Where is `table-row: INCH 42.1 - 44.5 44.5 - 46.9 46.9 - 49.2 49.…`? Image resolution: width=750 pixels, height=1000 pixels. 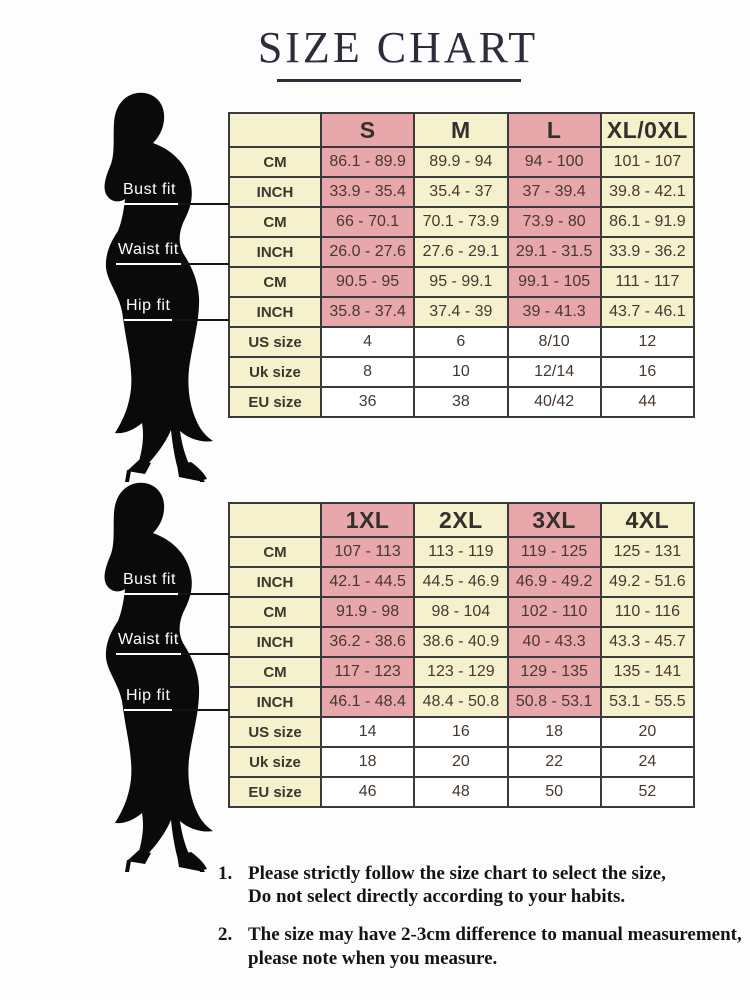 table-row: INCH 42.1 - 44.5 44.5 - 46.9 46.9 - 49.2 49.… is located at coordinates (462, 582).